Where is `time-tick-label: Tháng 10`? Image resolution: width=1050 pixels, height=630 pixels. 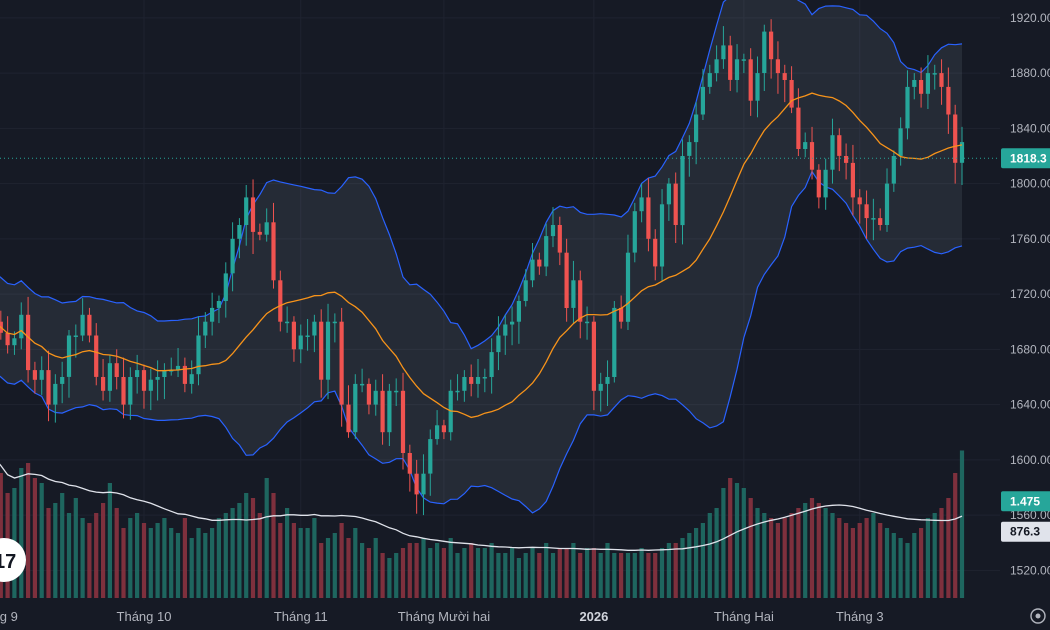 time-tick-label: Tháng 10 is located at coordinates (144, 616).